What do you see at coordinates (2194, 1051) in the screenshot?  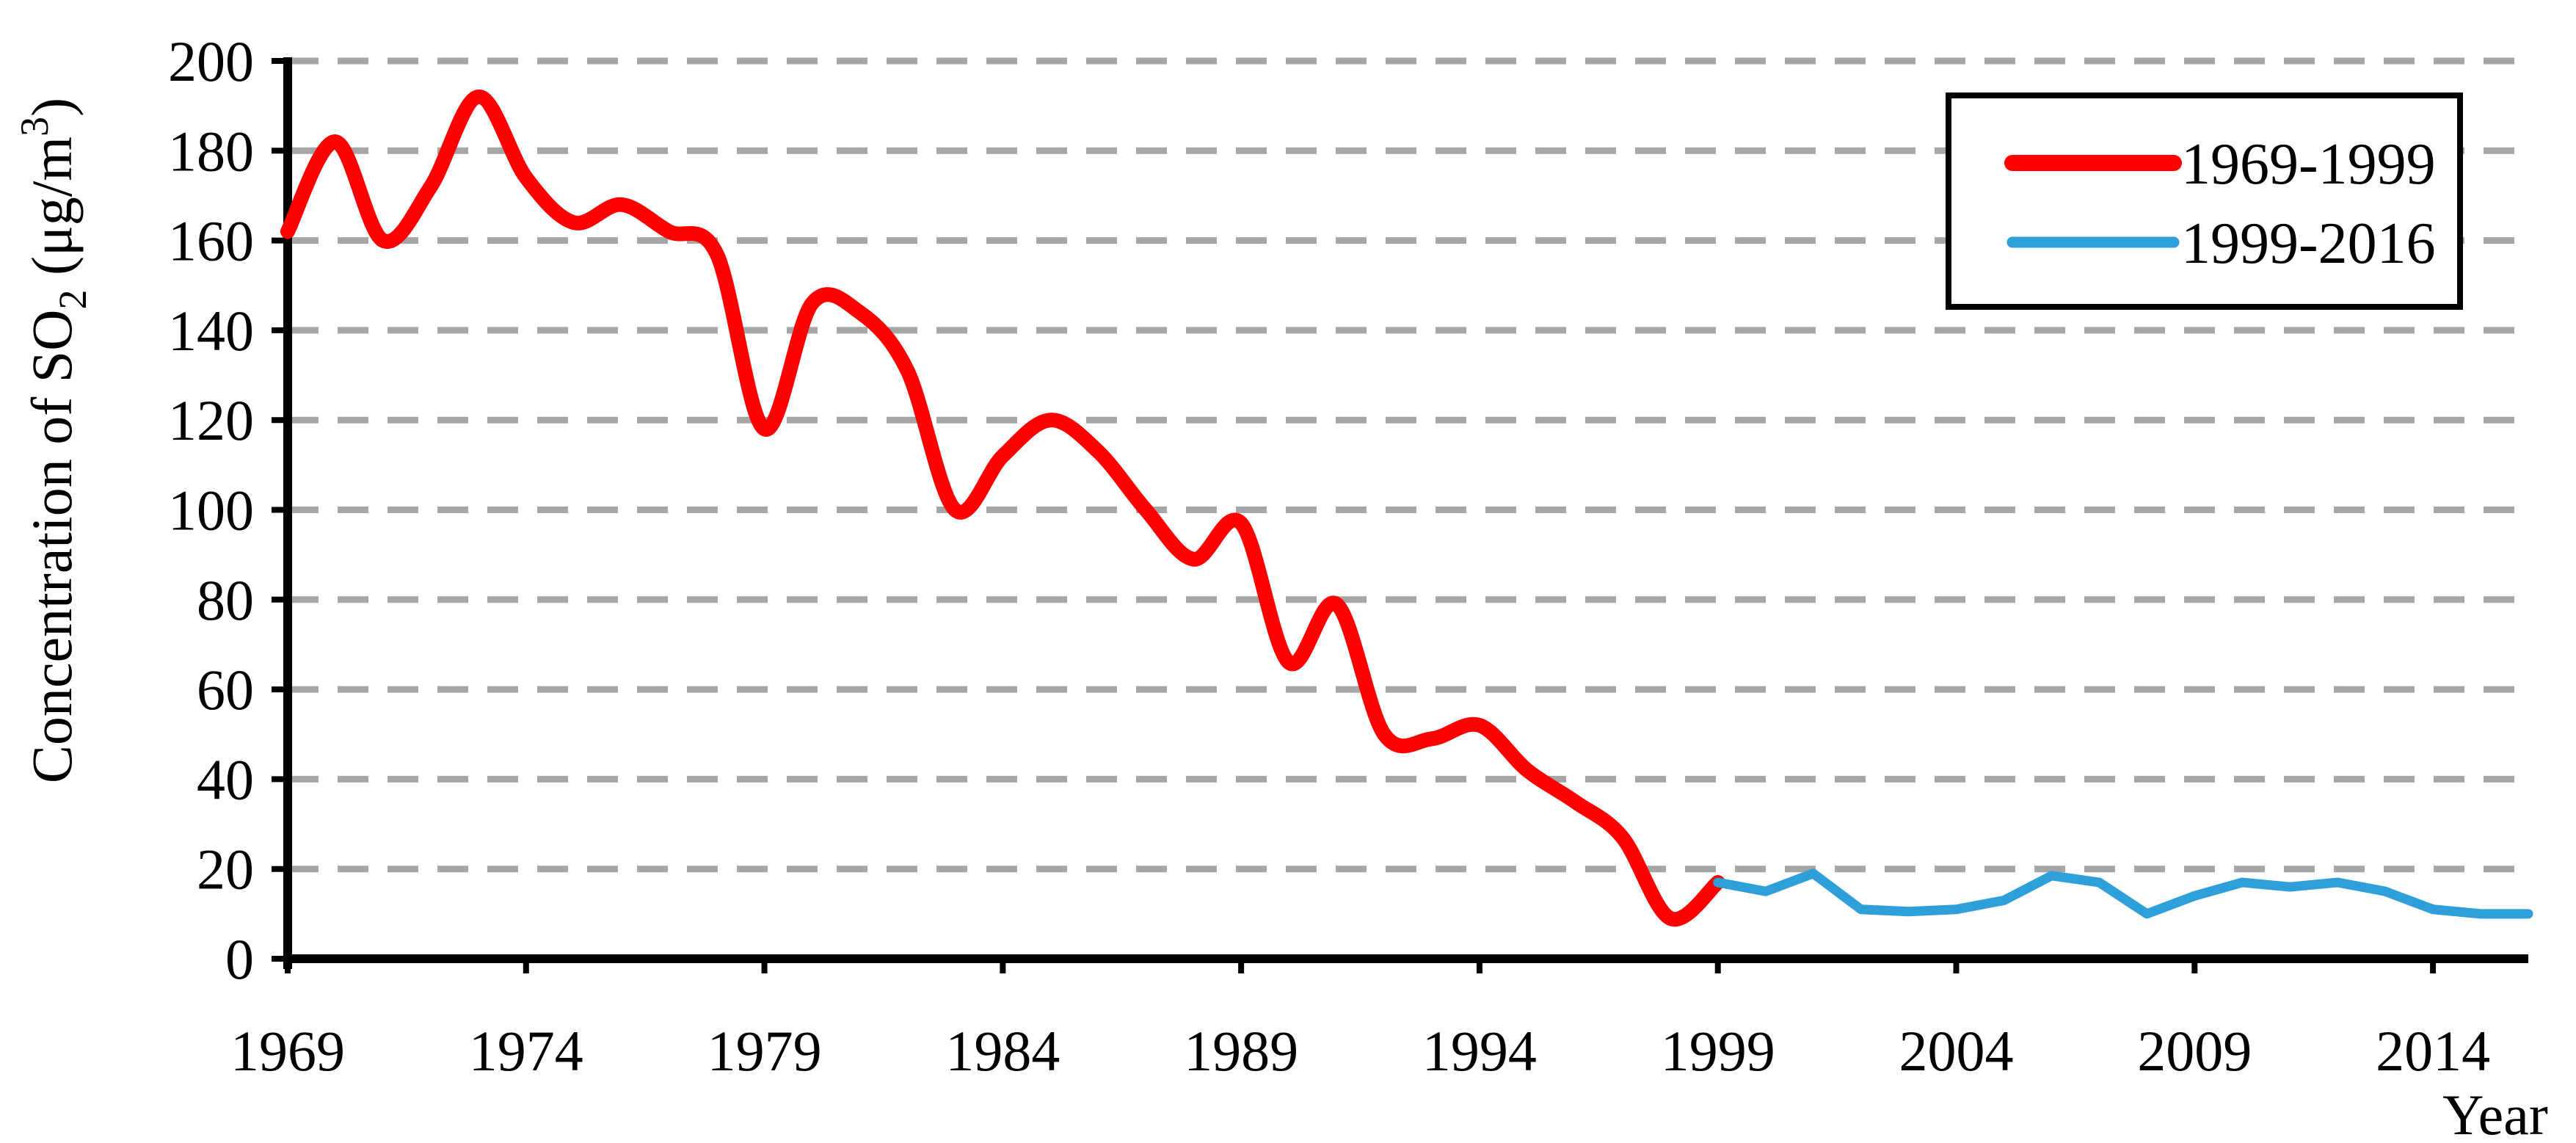 I see `x-tick-label: 2009` at bounding box center [2194, 1051].